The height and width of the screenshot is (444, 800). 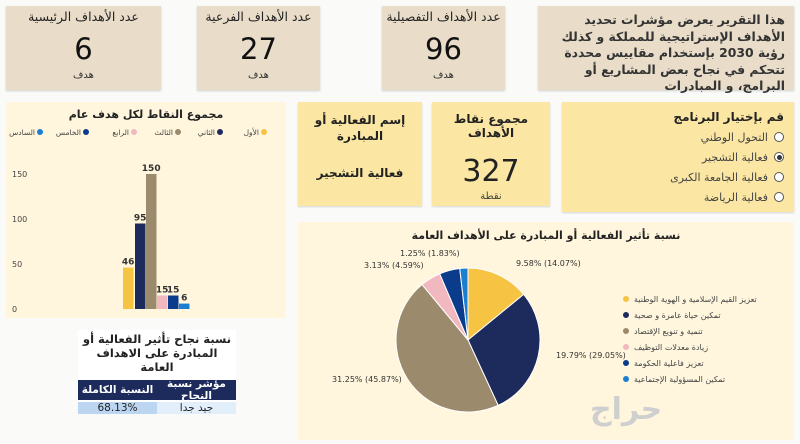 I want to click on initiative-card: إسم الفعالية أو المبادرة فعالية التشجير, so click(x=360, y=154).